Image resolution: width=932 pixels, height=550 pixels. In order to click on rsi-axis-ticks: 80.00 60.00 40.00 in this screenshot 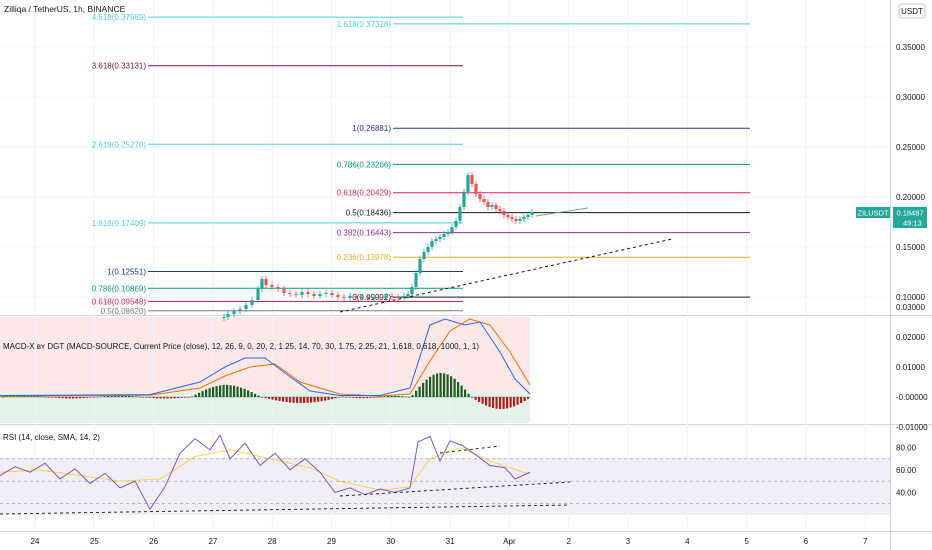, I will do `click(906, 471)`.